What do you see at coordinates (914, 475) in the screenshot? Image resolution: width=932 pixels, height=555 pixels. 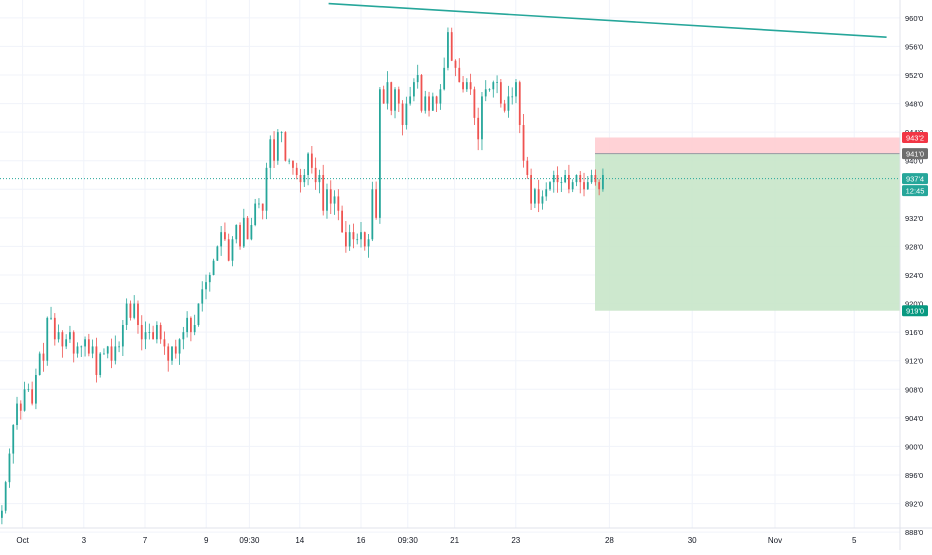 I see `price-tick-label: 896'0` at bounding box center [914, 475].